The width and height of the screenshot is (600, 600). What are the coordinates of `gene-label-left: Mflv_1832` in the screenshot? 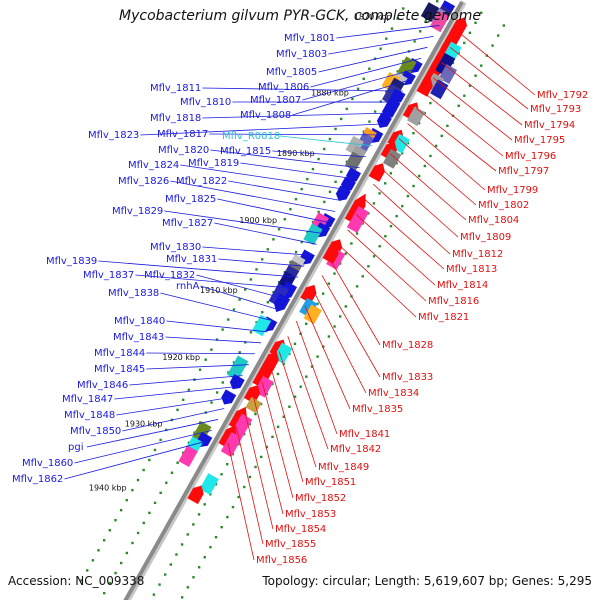 It's located at (169, 275).